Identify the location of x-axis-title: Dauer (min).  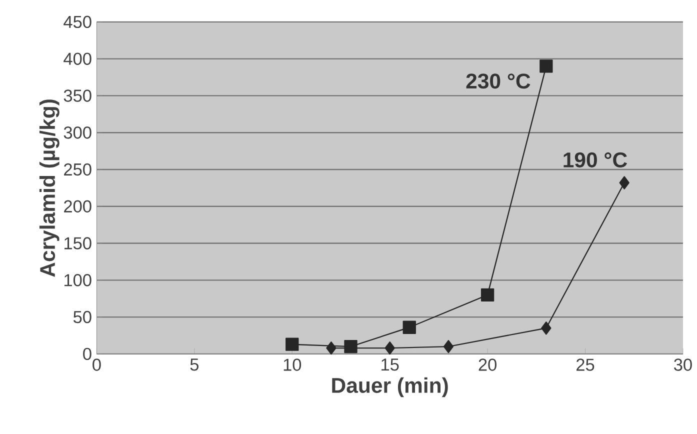
(390, 387).